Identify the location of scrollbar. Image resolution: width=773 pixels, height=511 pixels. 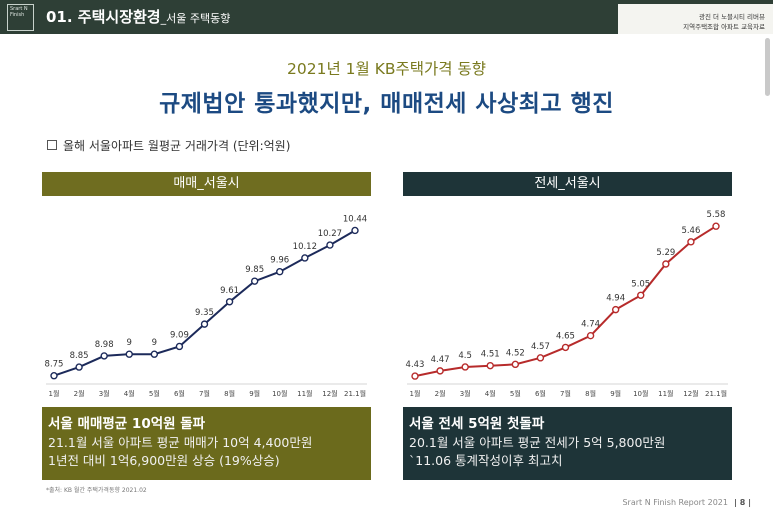
(767, 67).